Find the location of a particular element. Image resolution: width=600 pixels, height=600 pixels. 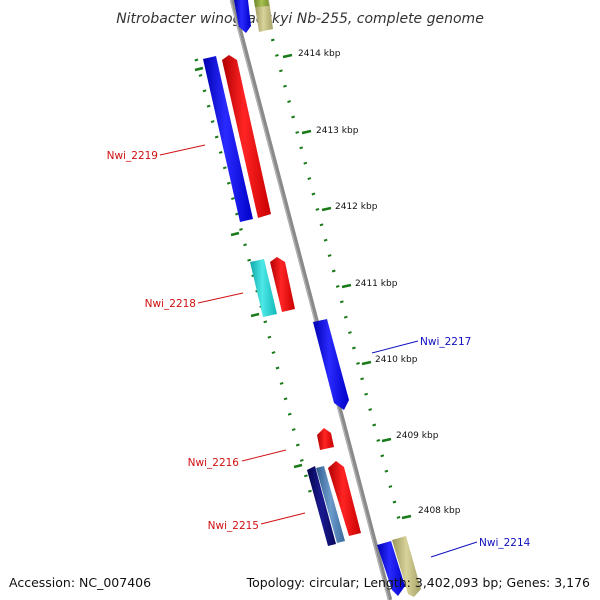

scale-label: 2408 kbp is located at coordinates (439, 511).